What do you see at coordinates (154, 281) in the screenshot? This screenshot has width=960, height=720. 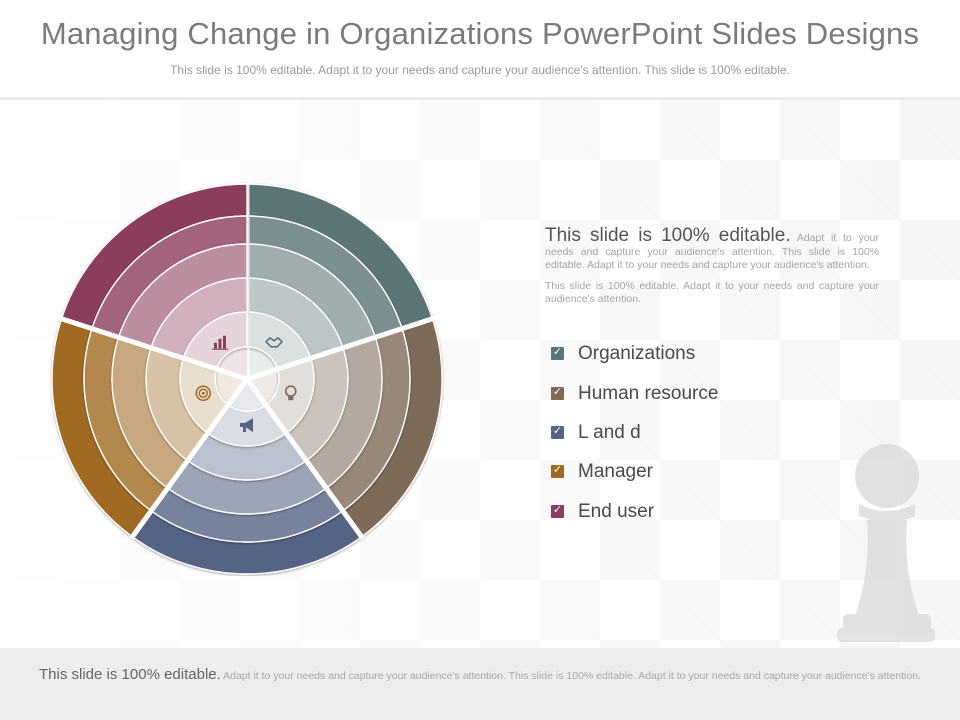 I see `wheel-sector-end-user` at bounding box center [154, 281].